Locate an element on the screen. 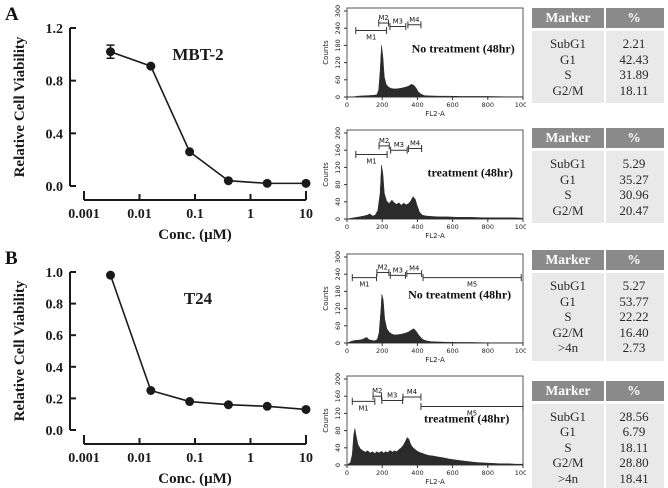 The width and height of the screenshot is (668, 488). y-tick-label: 40 is located at coordinates (338, 202).